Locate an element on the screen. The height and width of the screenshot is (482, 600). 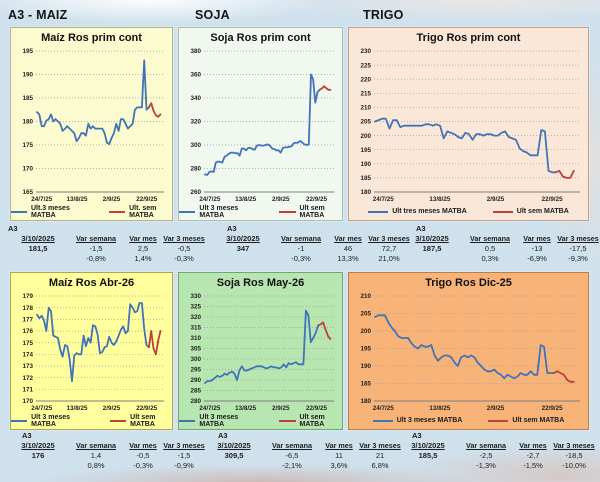
legend-item: Ult tres meses MATBA is located at coordinates (417, 211).